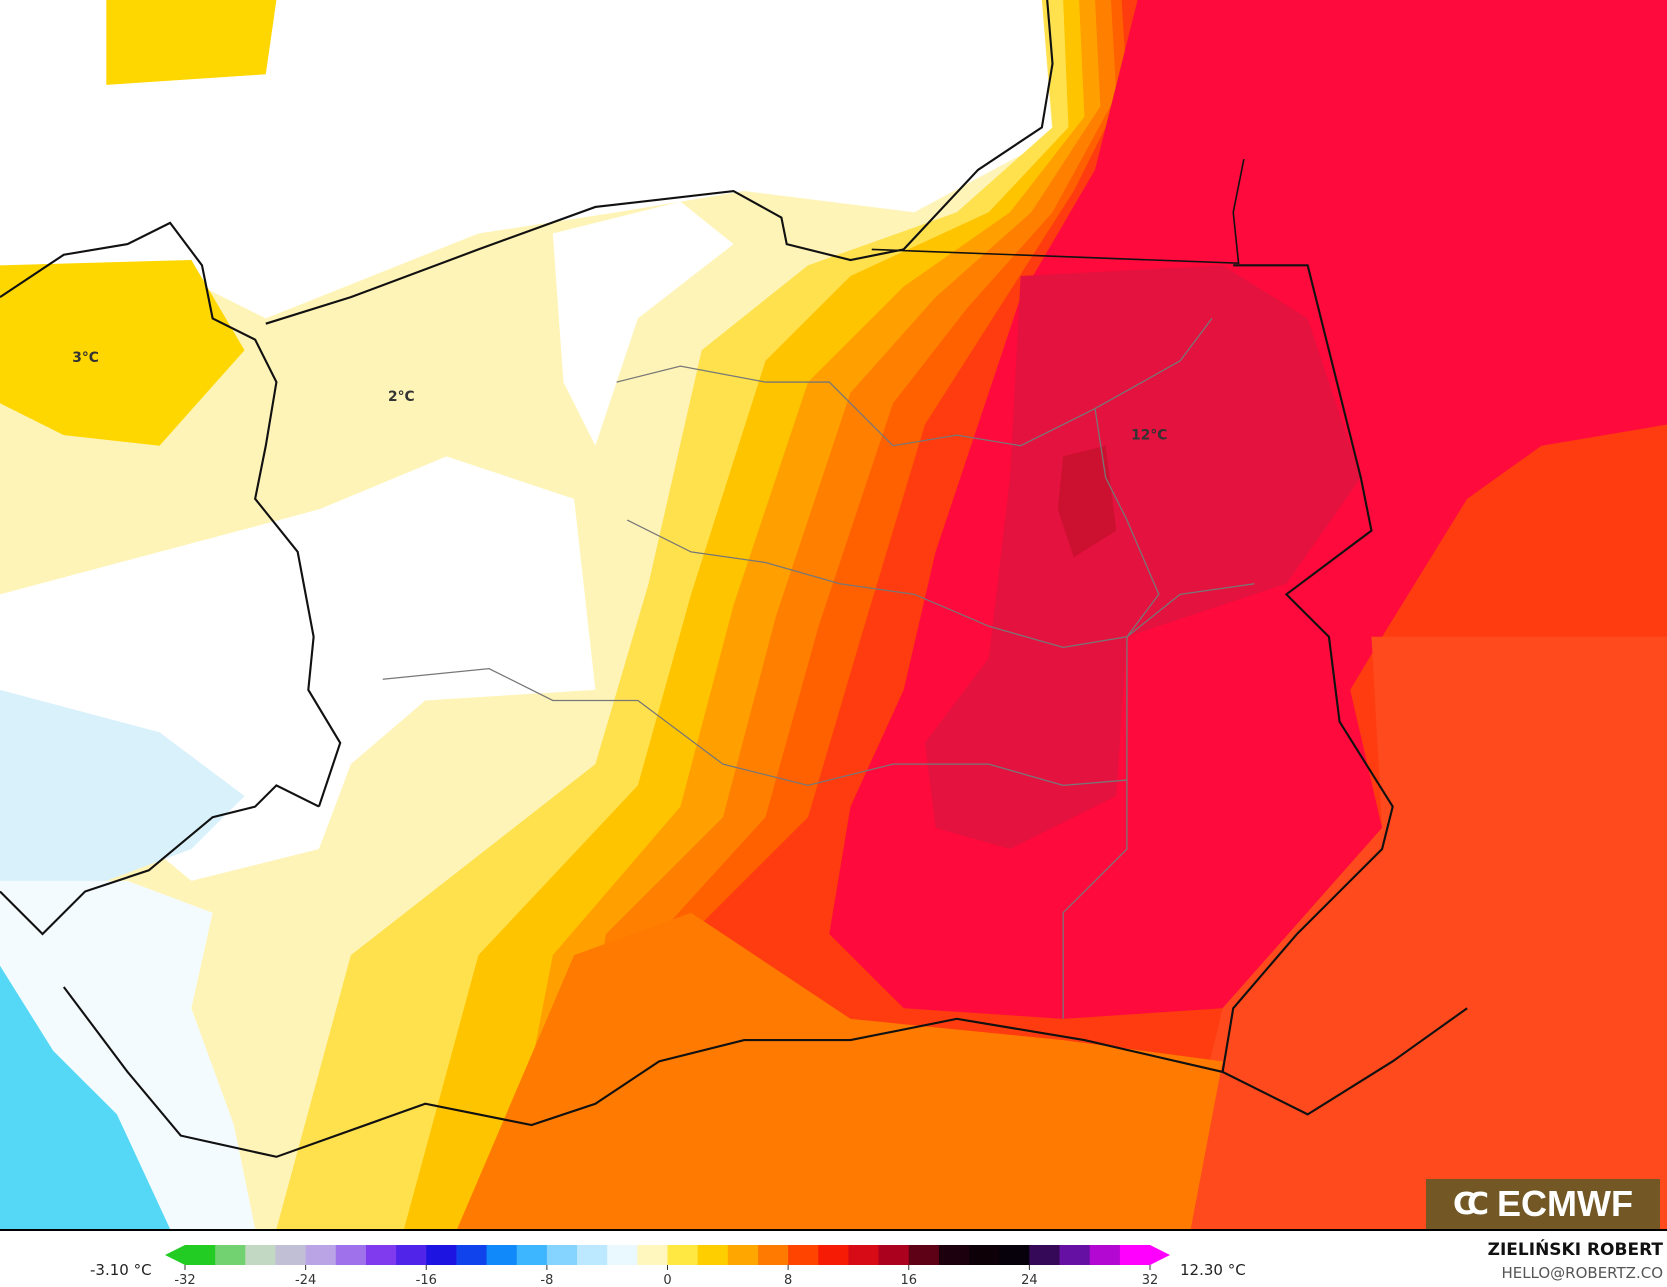 This screenshot has height=1287, width=1667. I want to click on author-email: HELLO@ROBERTZ.CO, so click(1582, 1273).